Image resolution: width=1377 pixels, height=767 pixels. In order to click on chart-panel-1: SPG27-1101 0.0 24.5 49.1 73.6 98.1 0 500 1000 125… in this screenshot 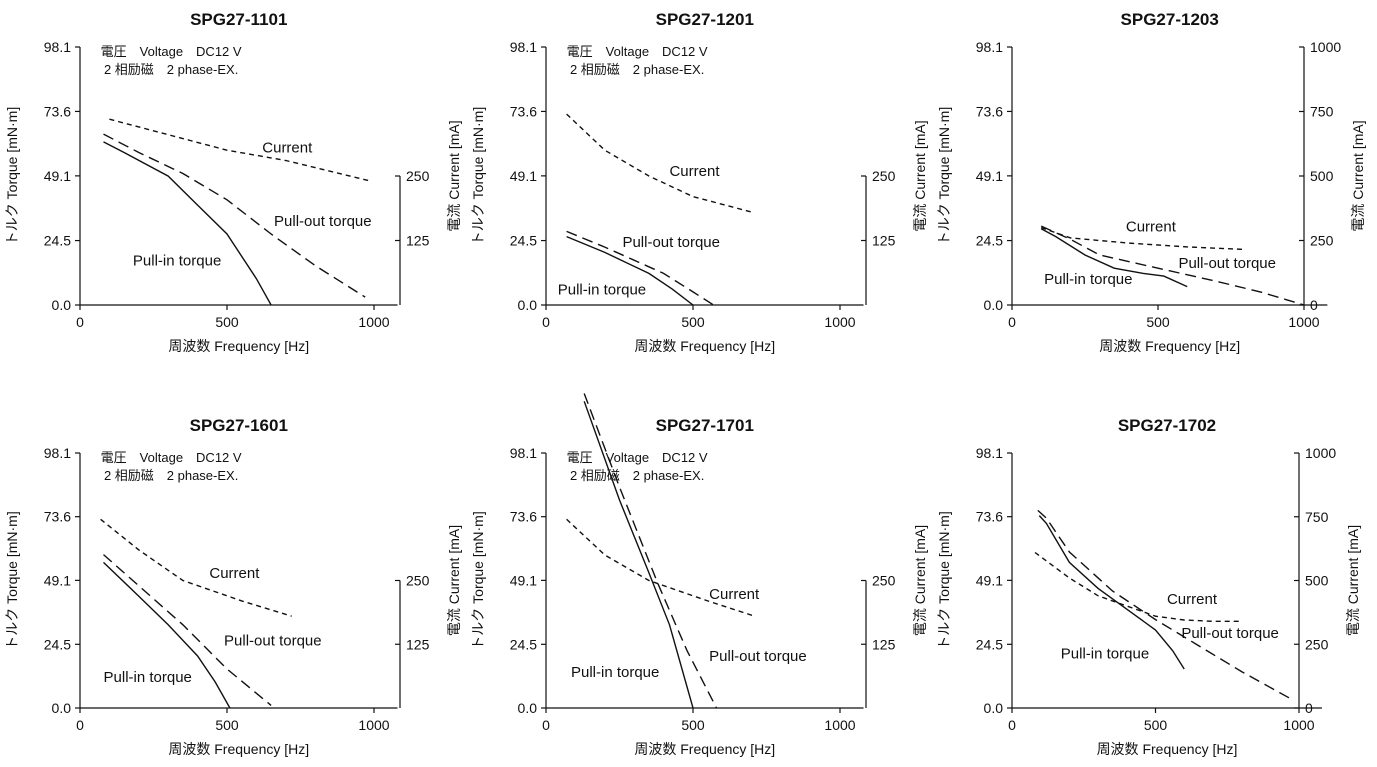, I will do `click(233, 182)`.